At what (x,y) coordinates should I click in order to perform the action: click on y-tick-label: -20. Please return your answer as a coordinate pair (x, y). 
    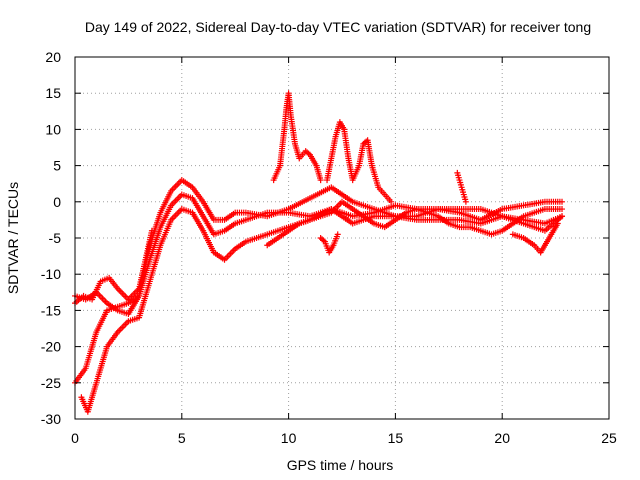
    Looking at the image, I should click on (51, 347).